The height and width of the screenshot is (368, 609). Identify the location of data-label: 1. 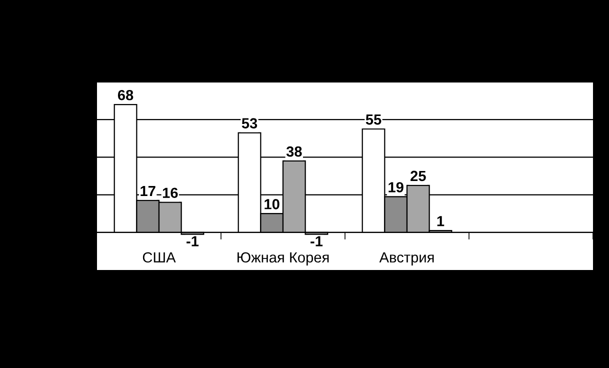
(440, 221).